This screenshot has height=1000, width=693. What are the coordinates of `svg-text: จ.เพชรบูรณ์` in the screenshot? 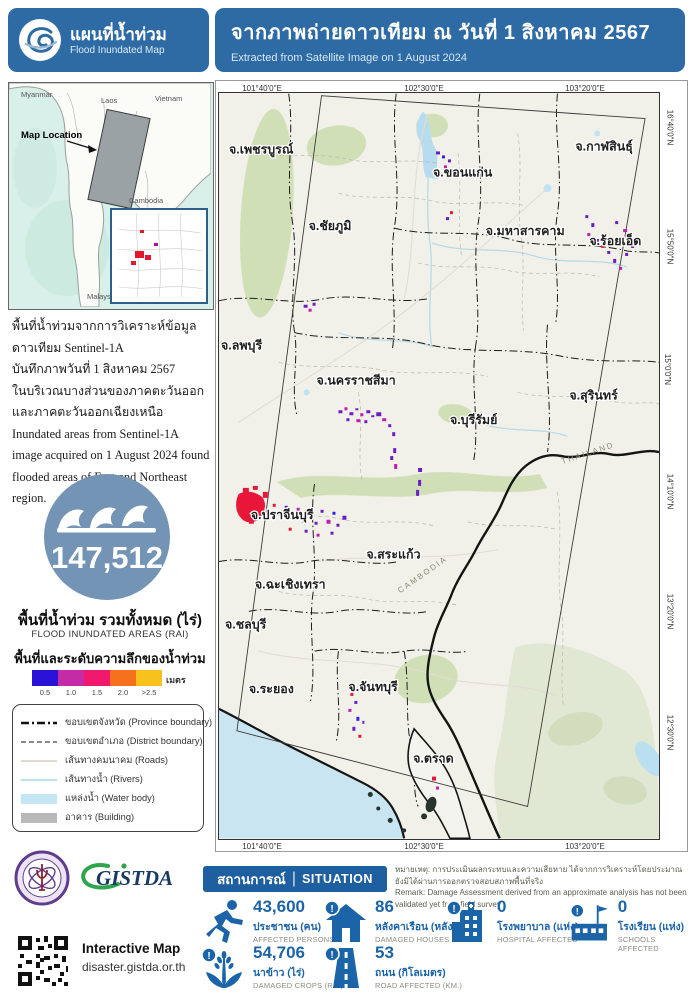 It's located at (261, 149).